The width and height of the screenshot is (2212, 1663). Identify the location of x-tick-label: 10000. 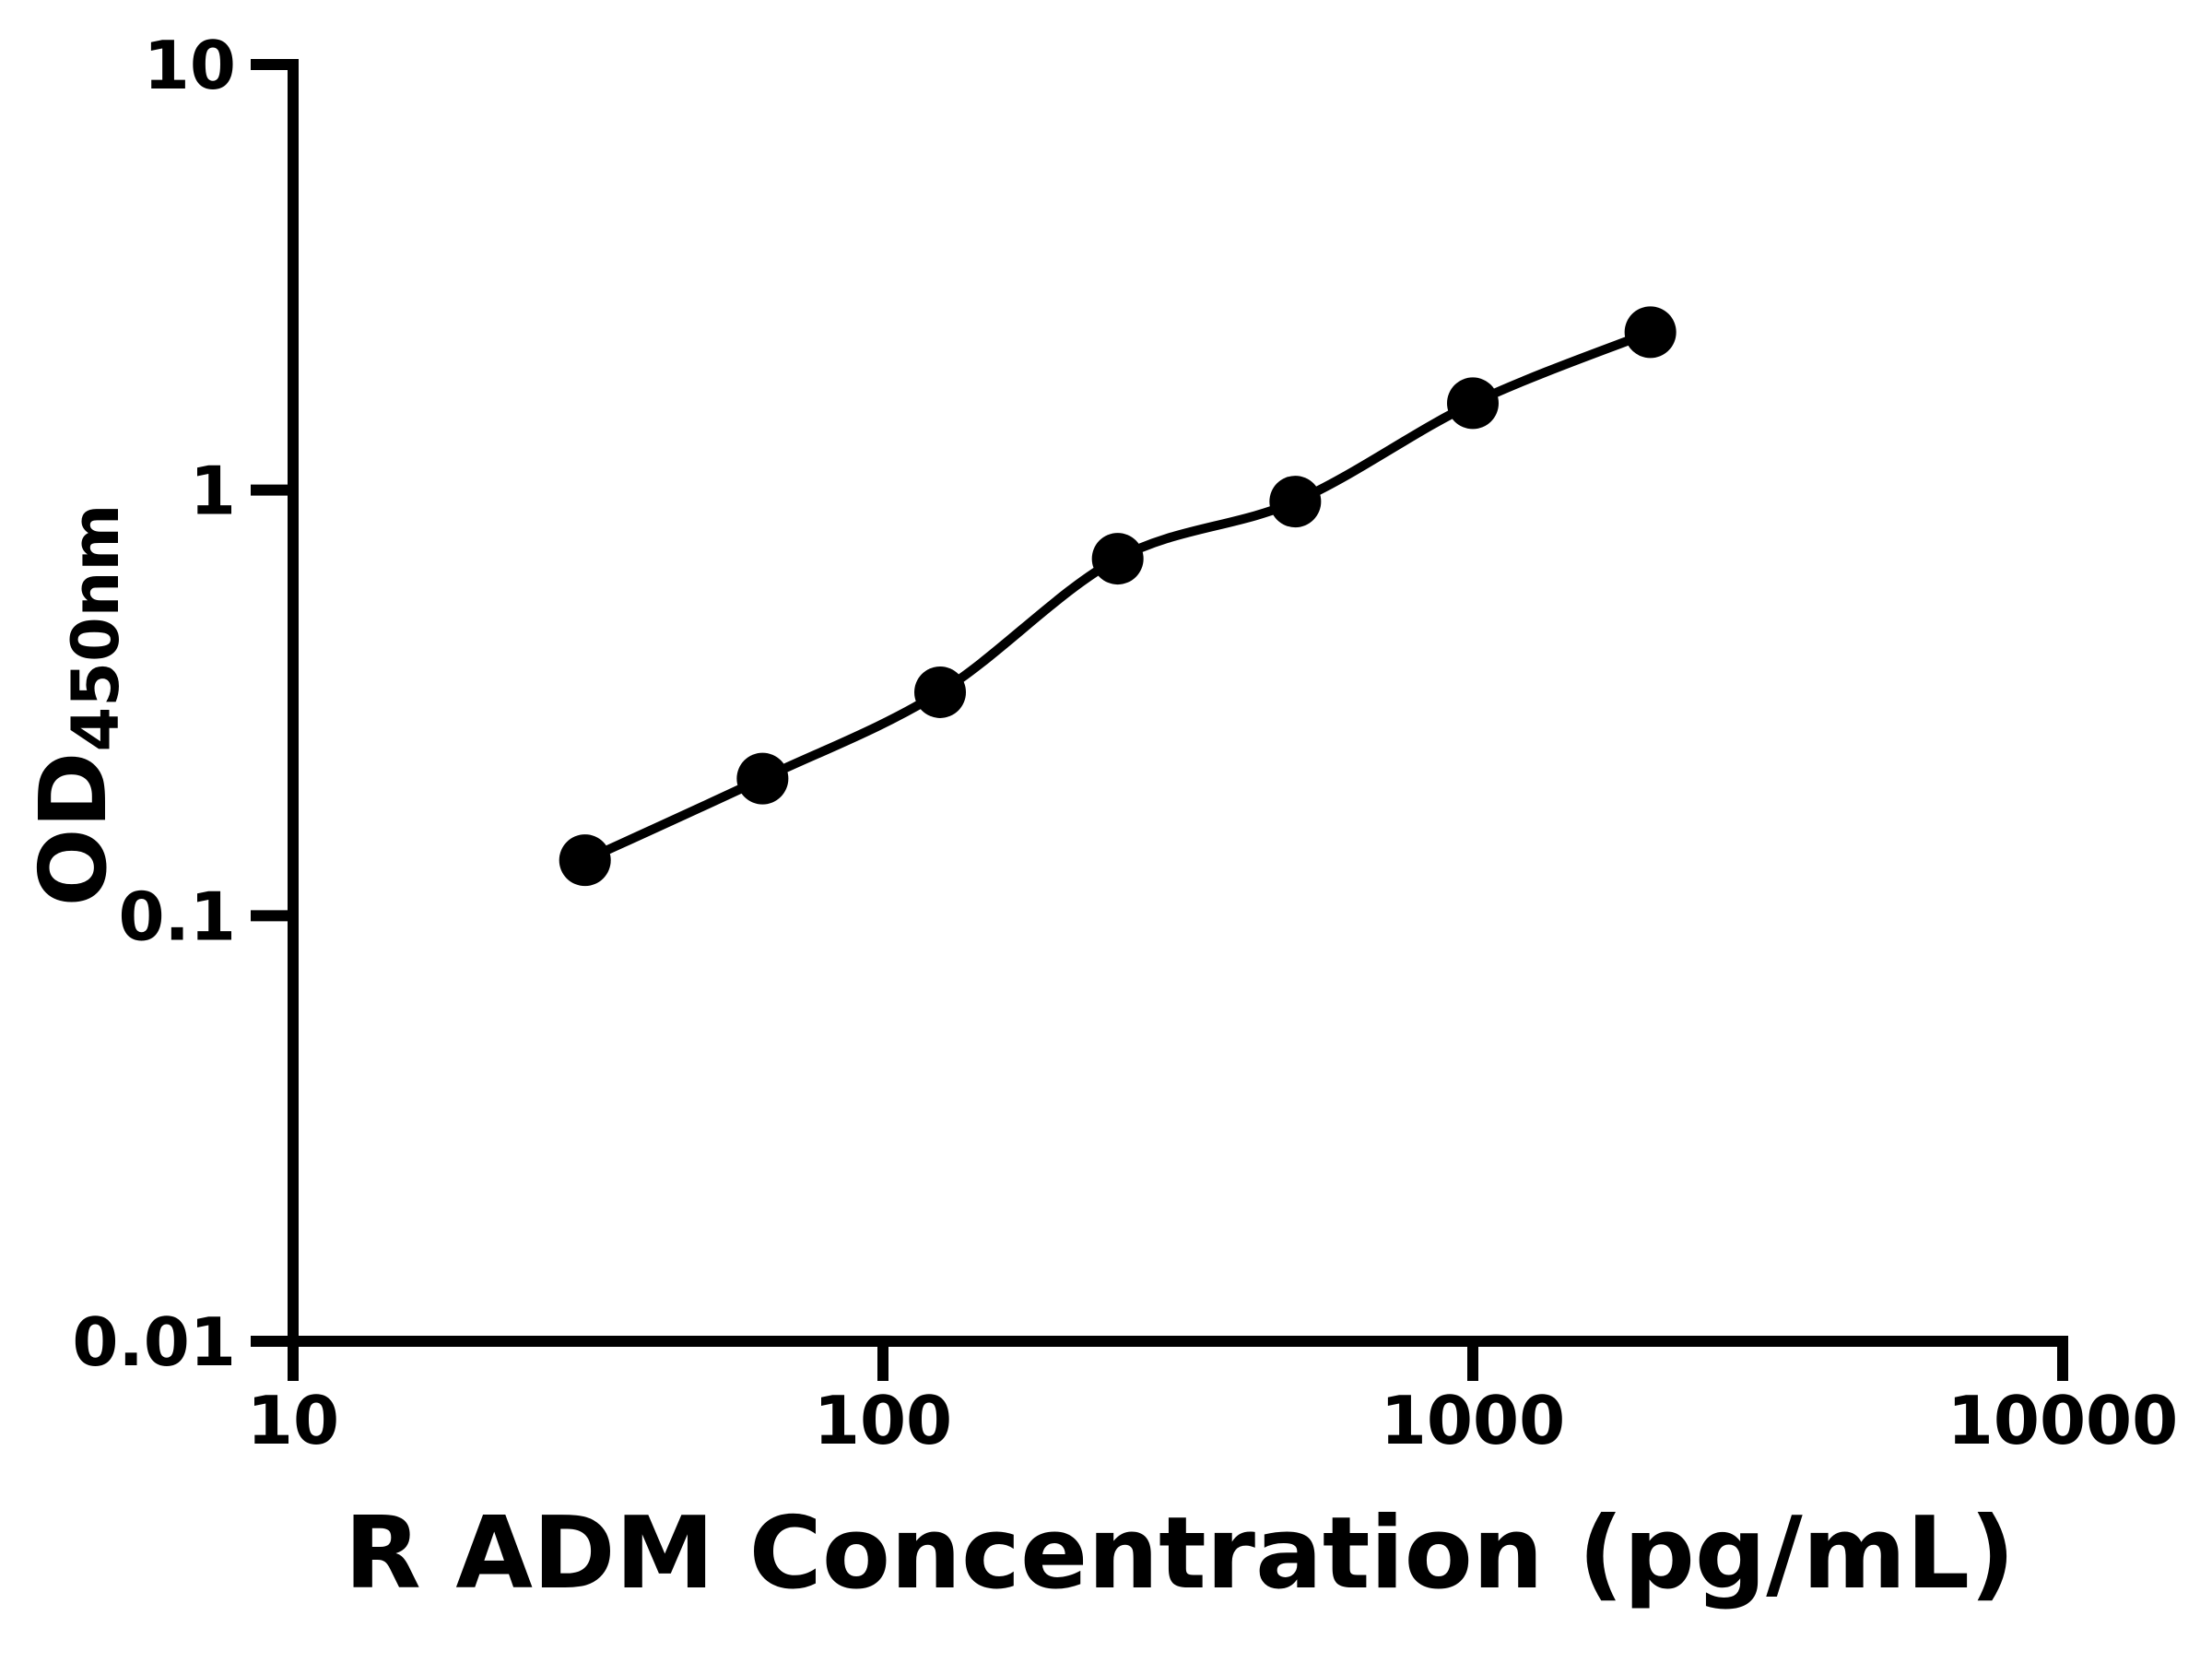
(2063, 1420).